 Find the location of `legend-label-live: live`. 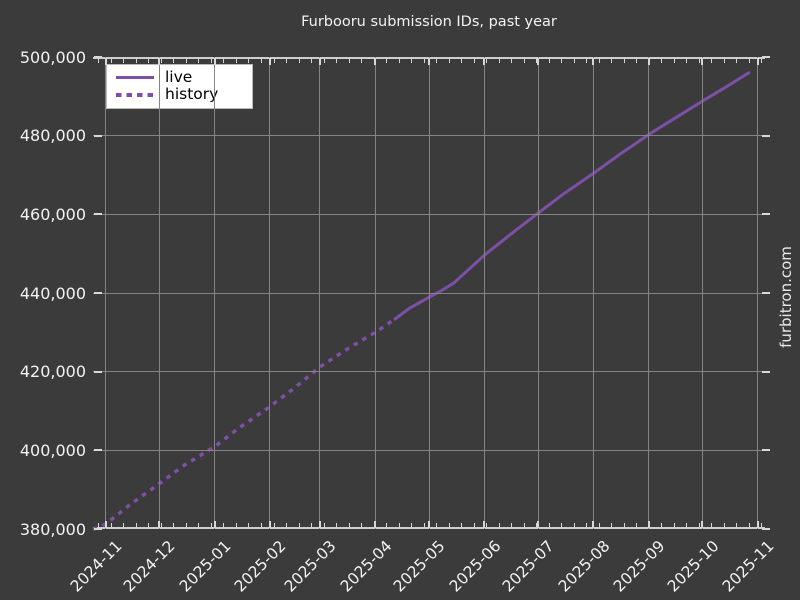

legend-label-live: live is located at coordinates (179, 77).